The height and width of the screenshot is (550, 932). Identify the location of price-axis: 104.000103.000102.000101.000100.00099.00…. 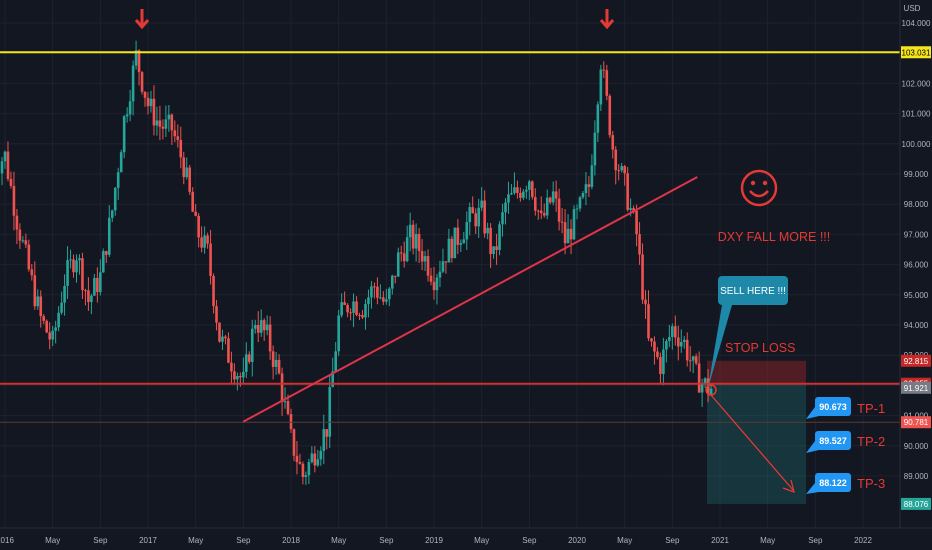
(915, 264).